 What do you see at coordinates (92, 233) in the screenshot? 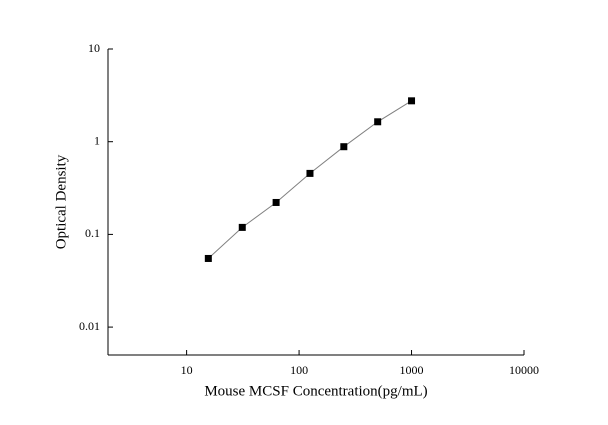
I see `y-tick-label: 0.1` at bounding box center [92, 233].